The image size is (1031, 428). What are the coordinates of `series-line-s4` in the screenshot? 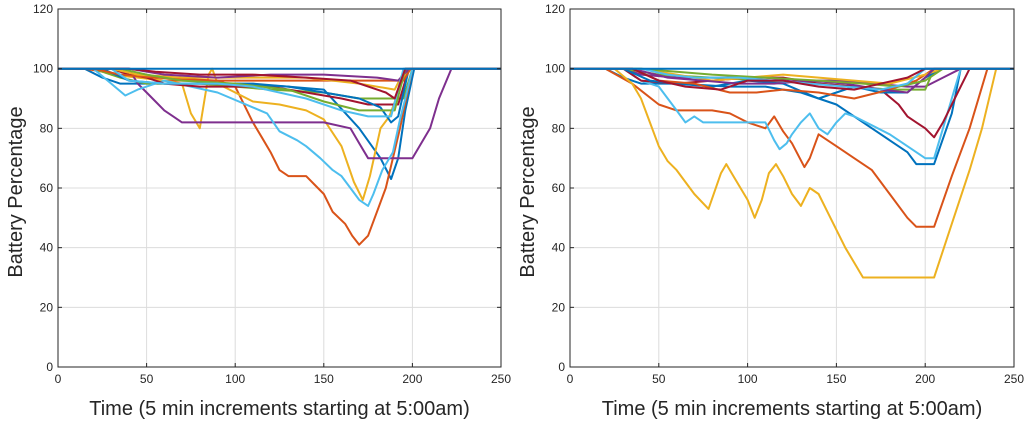 It's located at (279, 113).